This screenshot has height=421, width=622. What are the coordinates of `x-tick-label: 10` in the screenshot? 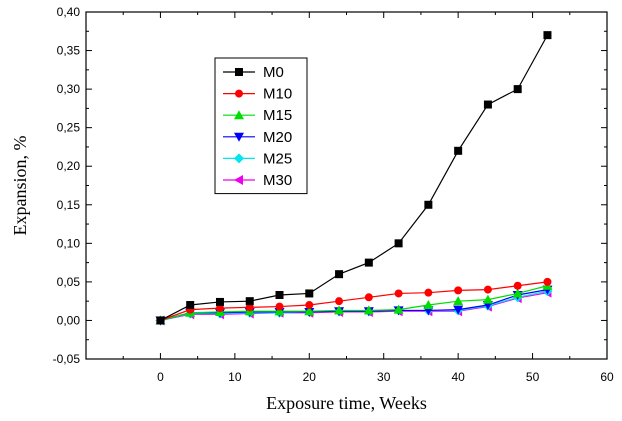 It's located at (235, 377).